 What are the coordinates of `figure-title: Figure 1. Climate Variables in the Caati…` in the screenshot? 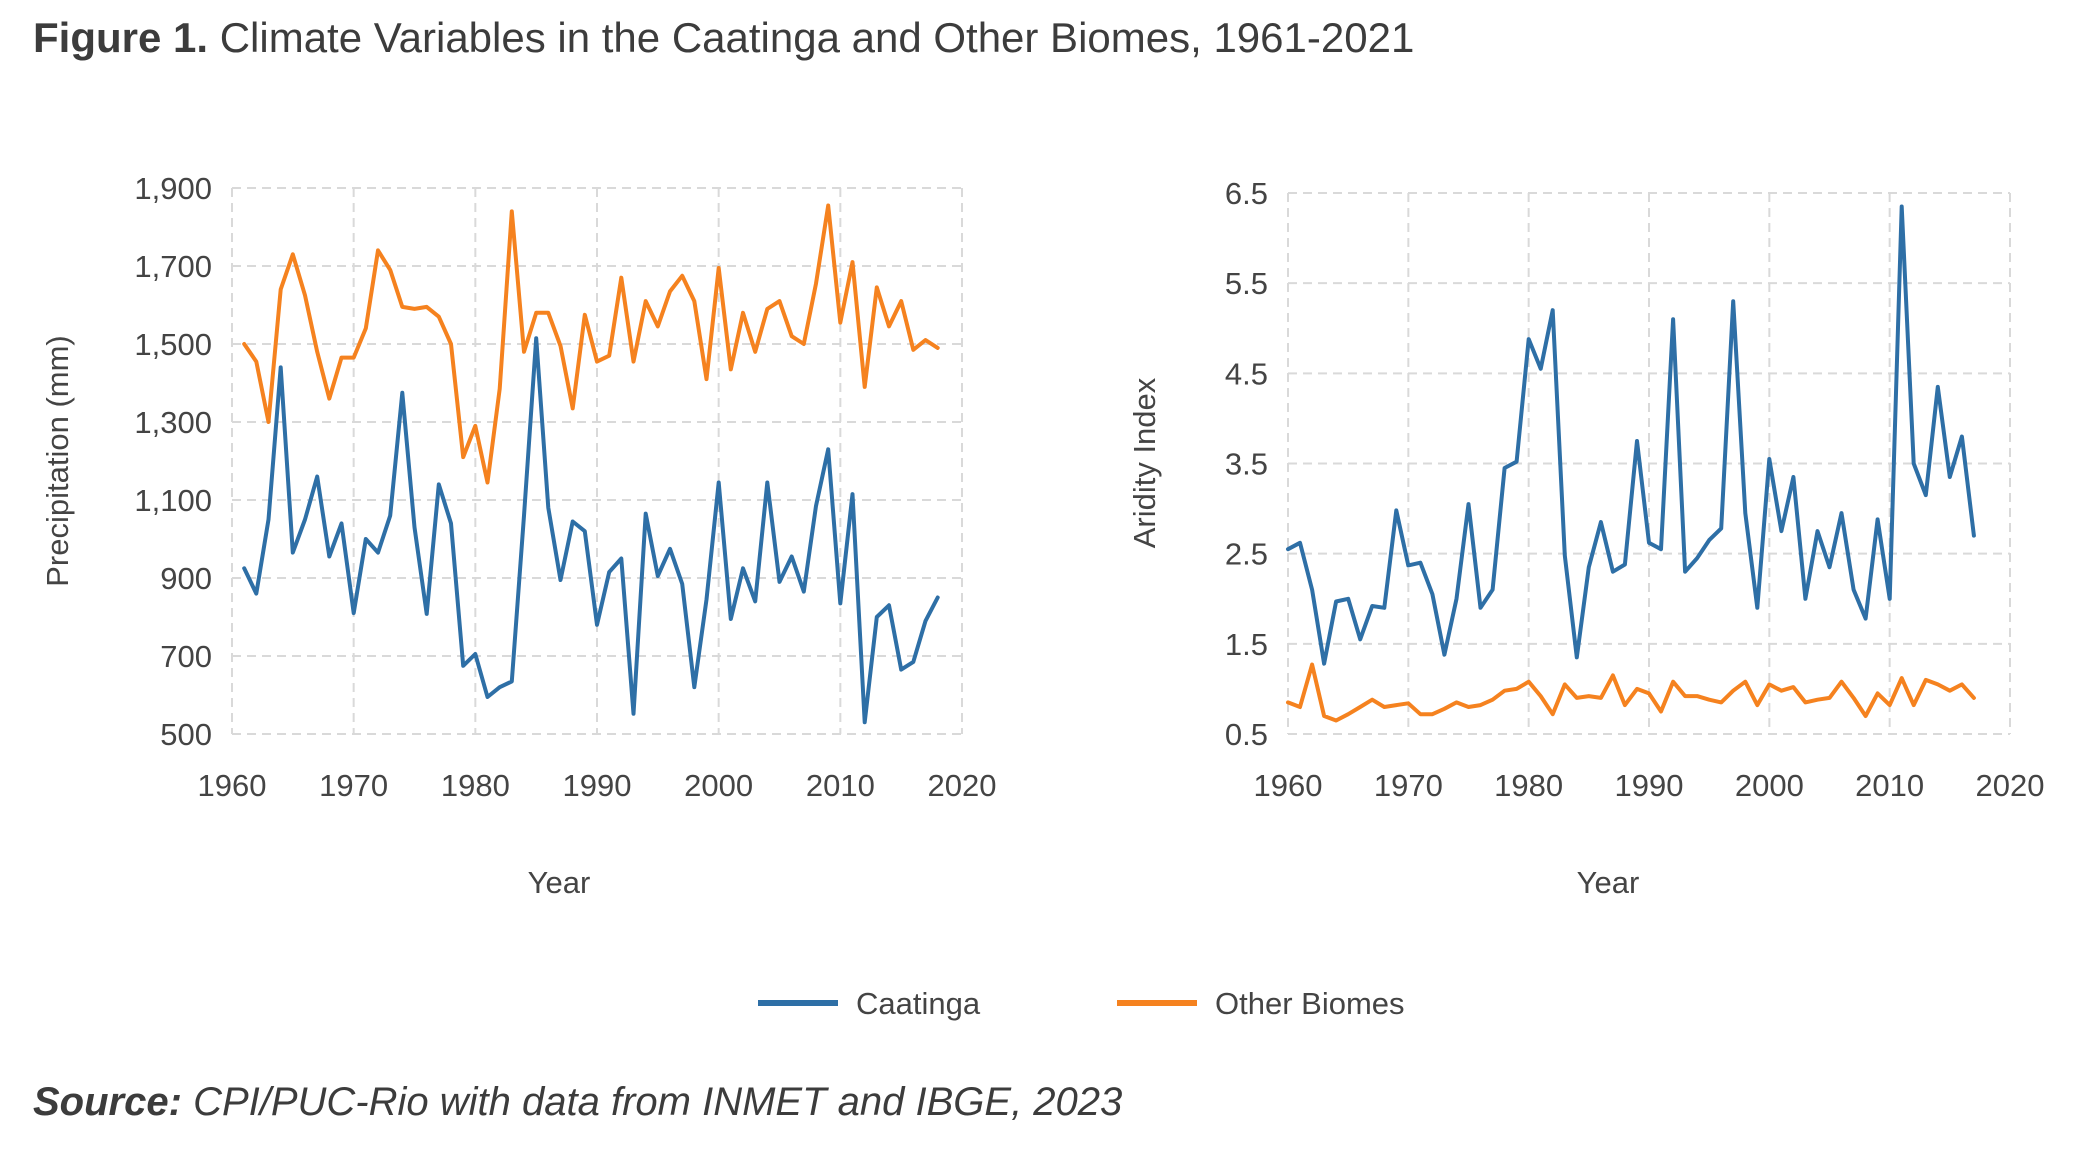 It's located at (723, 38).